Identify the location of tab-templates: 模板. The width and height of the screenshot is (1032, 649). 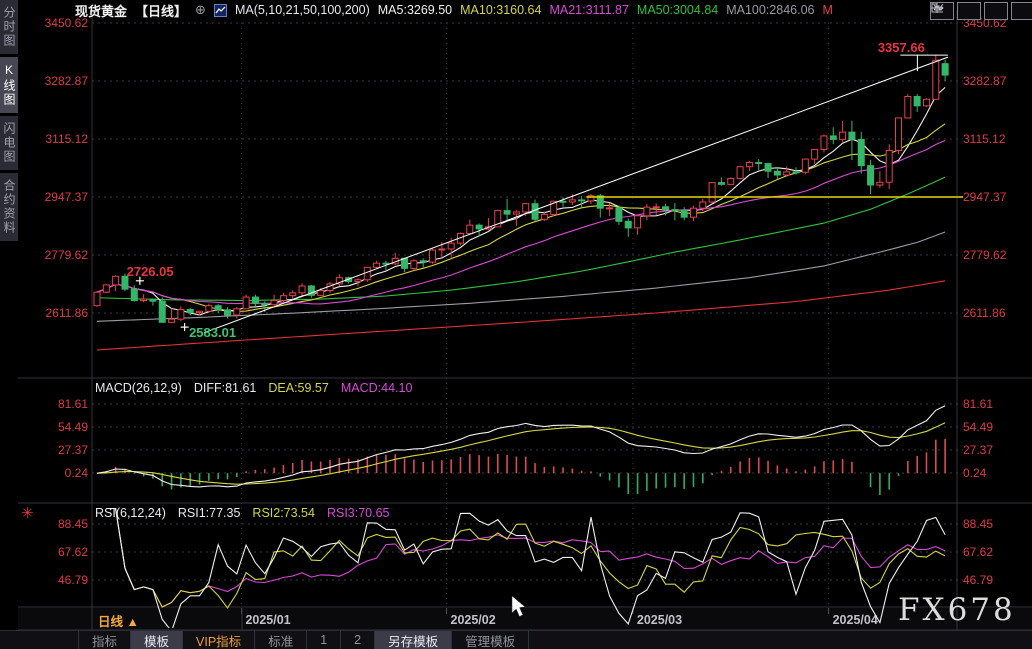
(157, 640).